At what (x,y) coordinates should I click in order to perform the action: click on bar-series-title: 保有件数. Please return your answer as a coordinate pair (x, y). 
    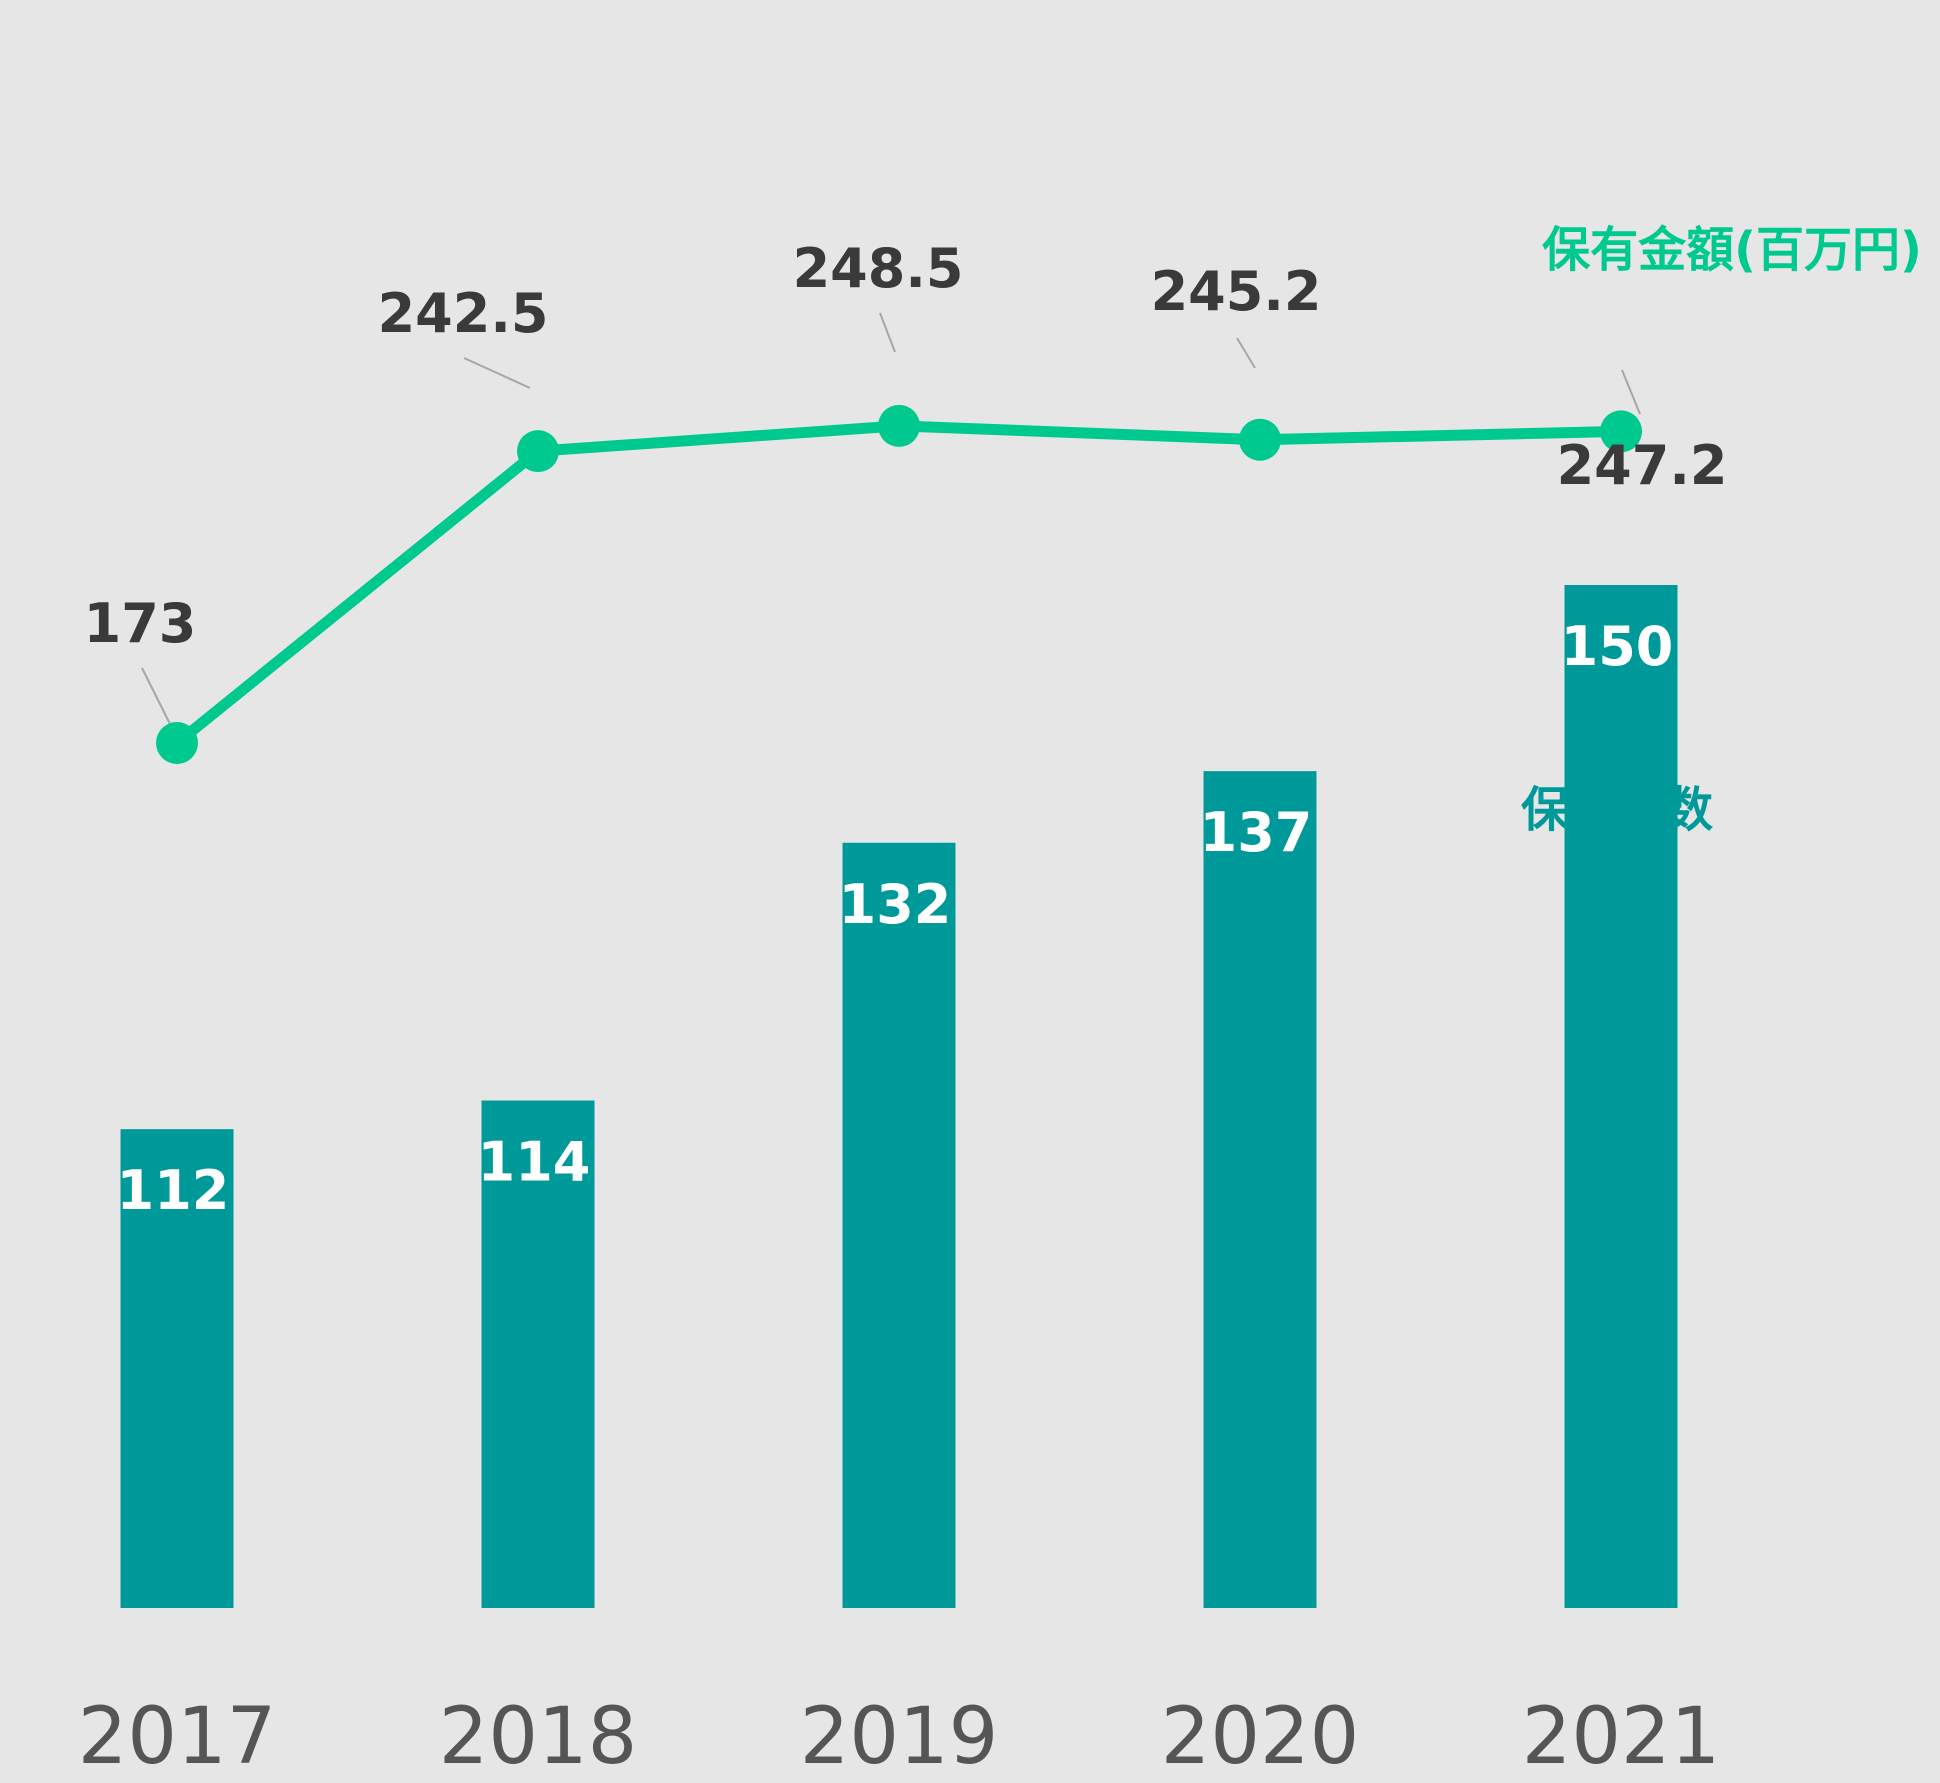
    Looking at the image, I should click on (1617, 810).